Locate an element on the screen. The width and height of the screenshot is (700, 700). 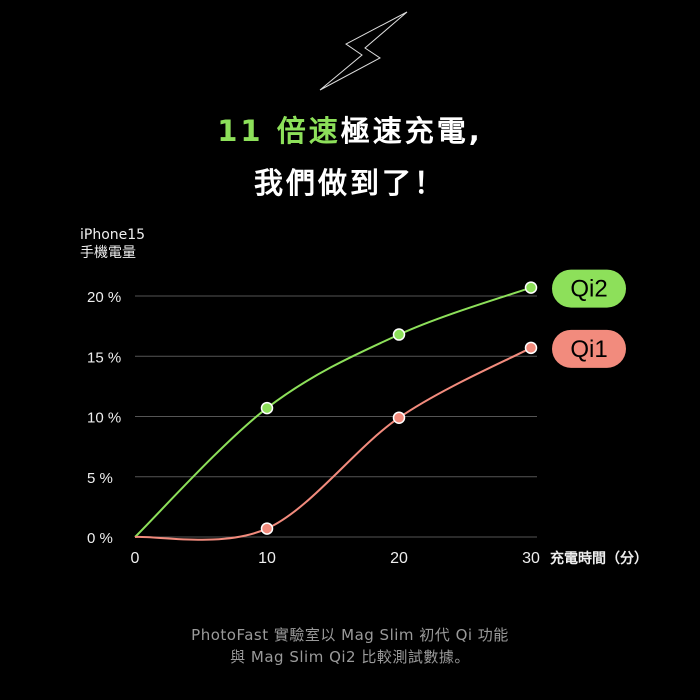
headline-rest: 極速充電, is located at coordinates (411, 131).